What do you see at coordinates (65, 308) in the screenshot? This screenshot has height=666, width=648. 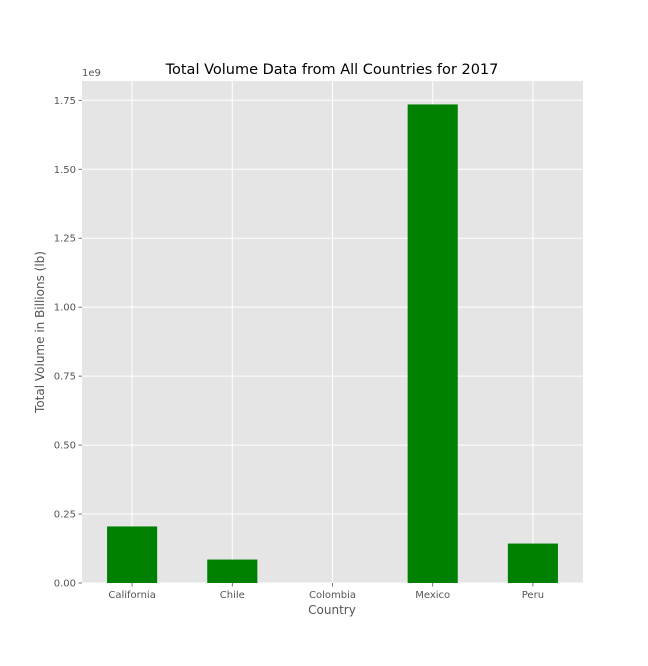 I see `y-tick-label: 1.00` at bounding box center [65, 308].